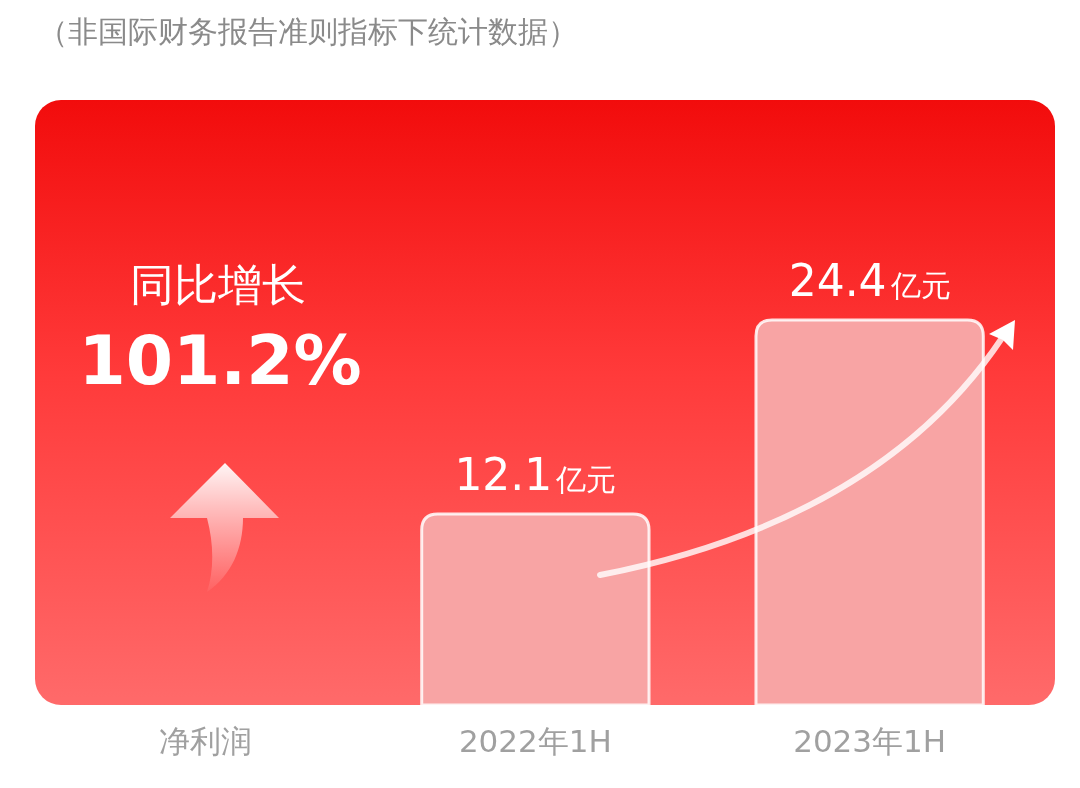 This screenshot has height=788, width=1080. I want to click on text: 101.2%, so click(220, 360).